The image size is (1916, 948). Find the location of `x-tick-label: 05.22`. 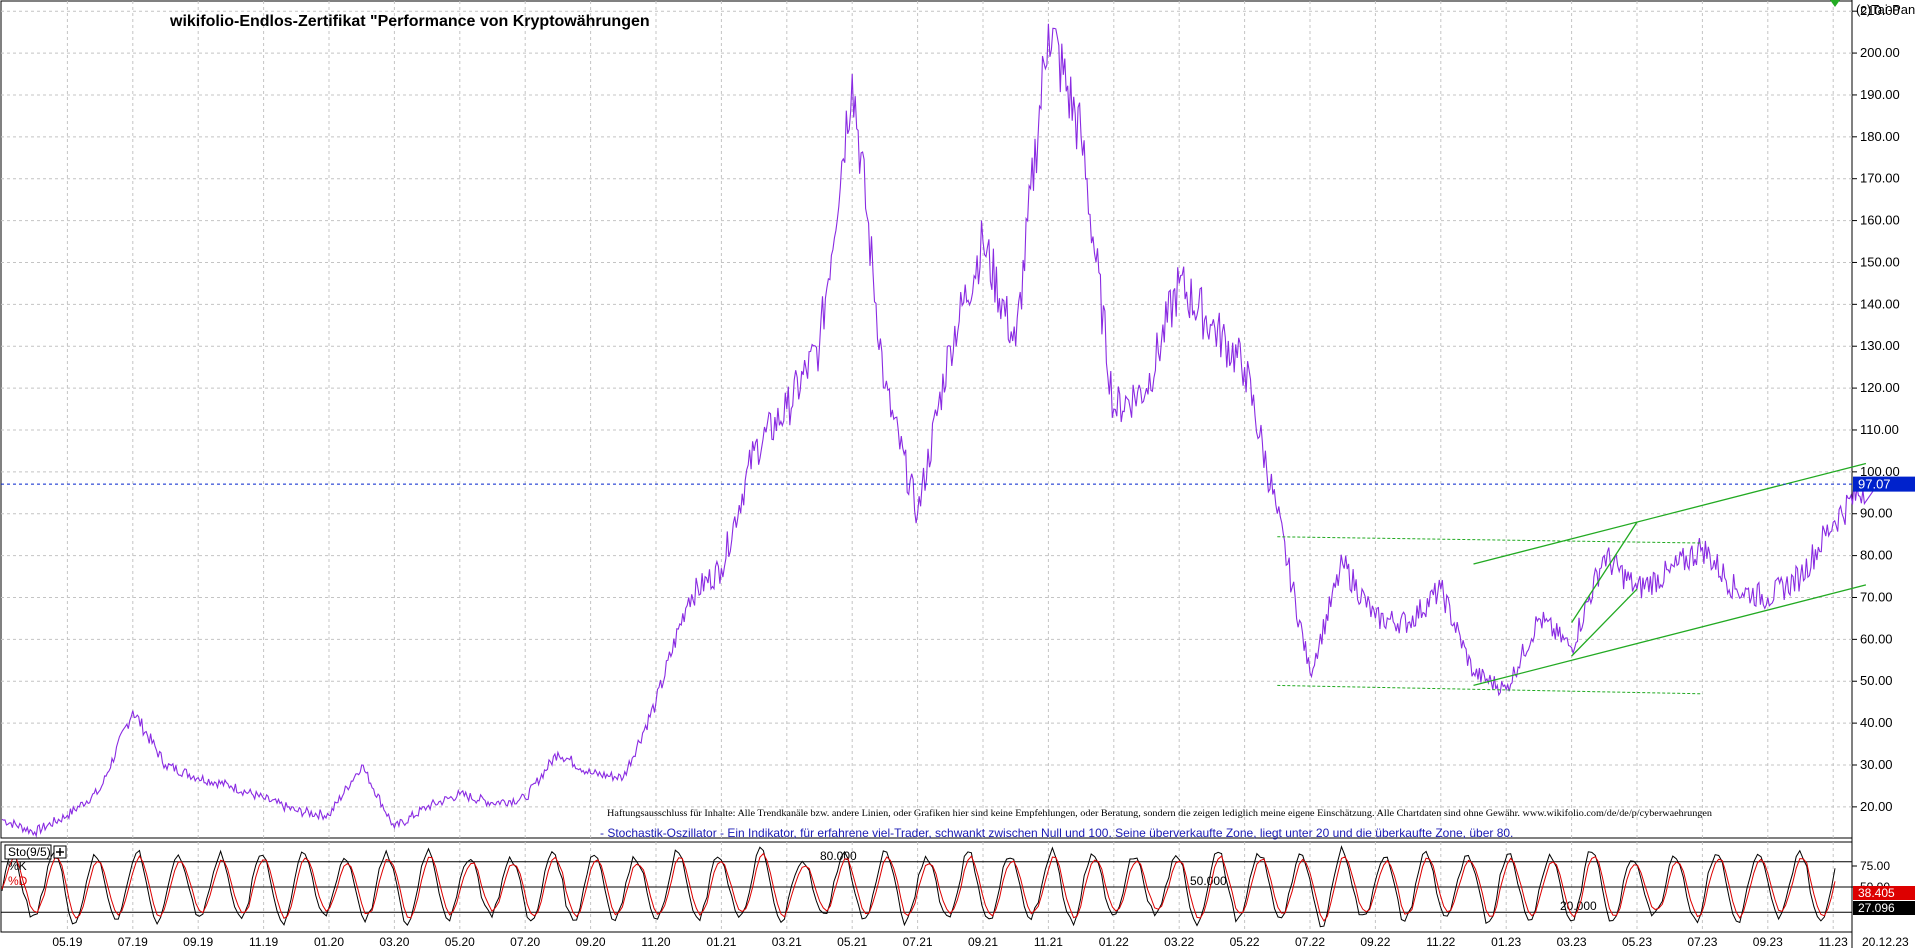

x-tick-label: 05.22 is located at coordinates (1245, 941).